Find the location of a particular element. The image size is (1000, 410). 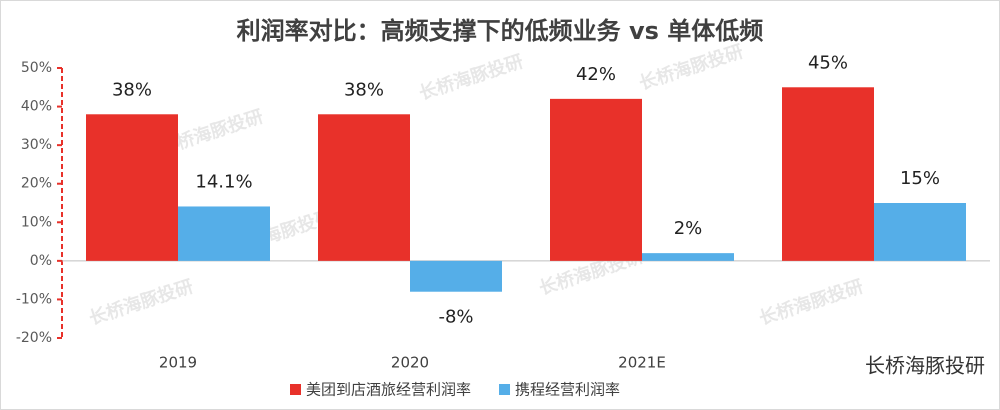

y-tick-label: -10% is located at coordinates (34, 299).